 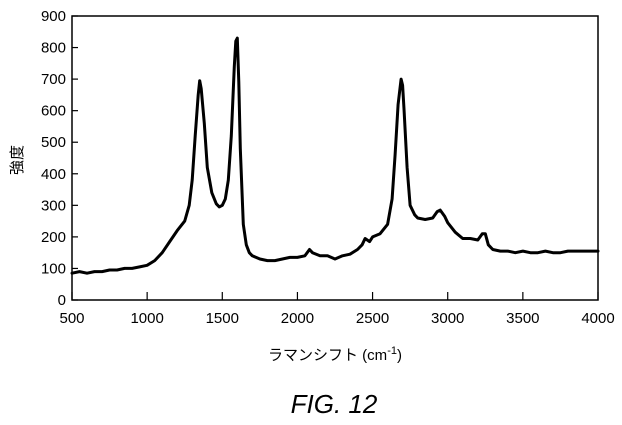 What do you see at coordinates (53, 205) in the screenshot?
I see `y-tick-label: 300` at bounding box center [53, 205].